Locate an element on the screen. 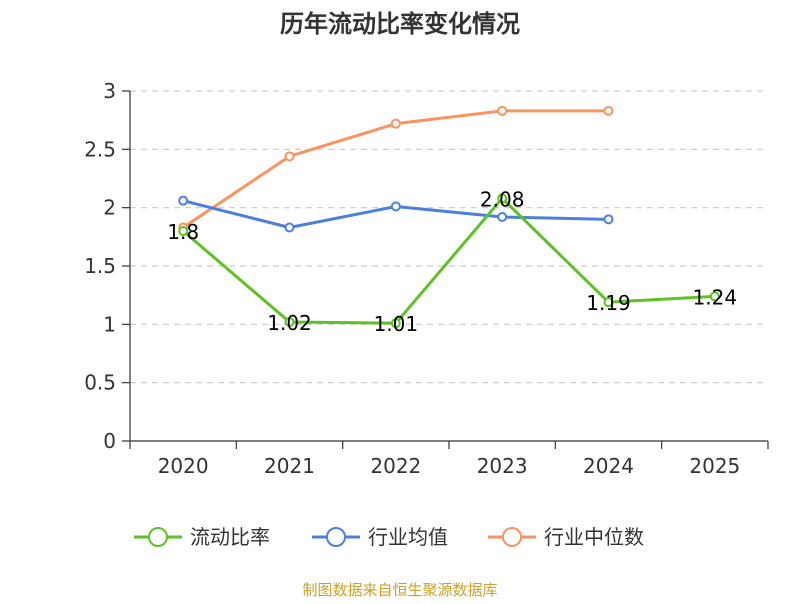 The image size is (800, 604). point-0-2023 is located at coordinates (502, 198).